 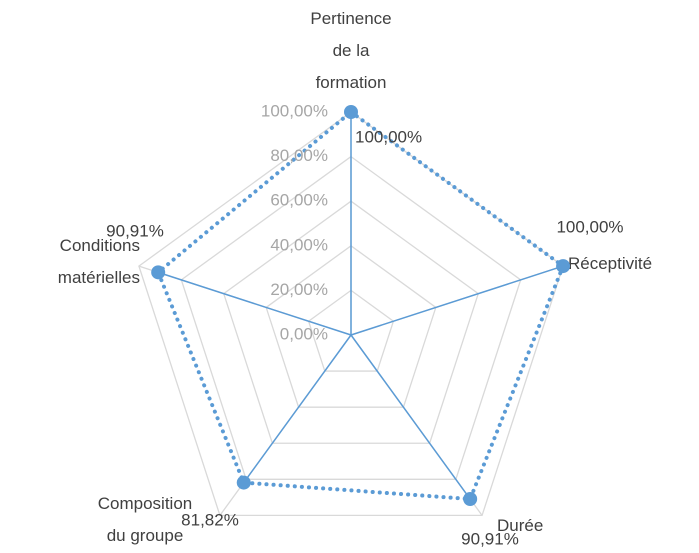 What do you see at coordinates (304, 333) in the screenshot?
I see `y-tick-label: 0,00%` at bounding box center [304, 333].